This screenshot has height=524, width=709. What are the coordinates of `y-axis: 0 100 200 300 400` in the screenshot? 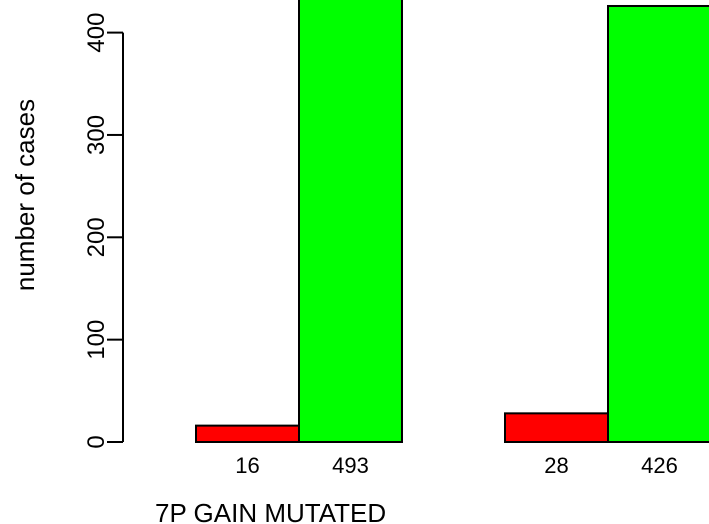 It's located at (103, 231).